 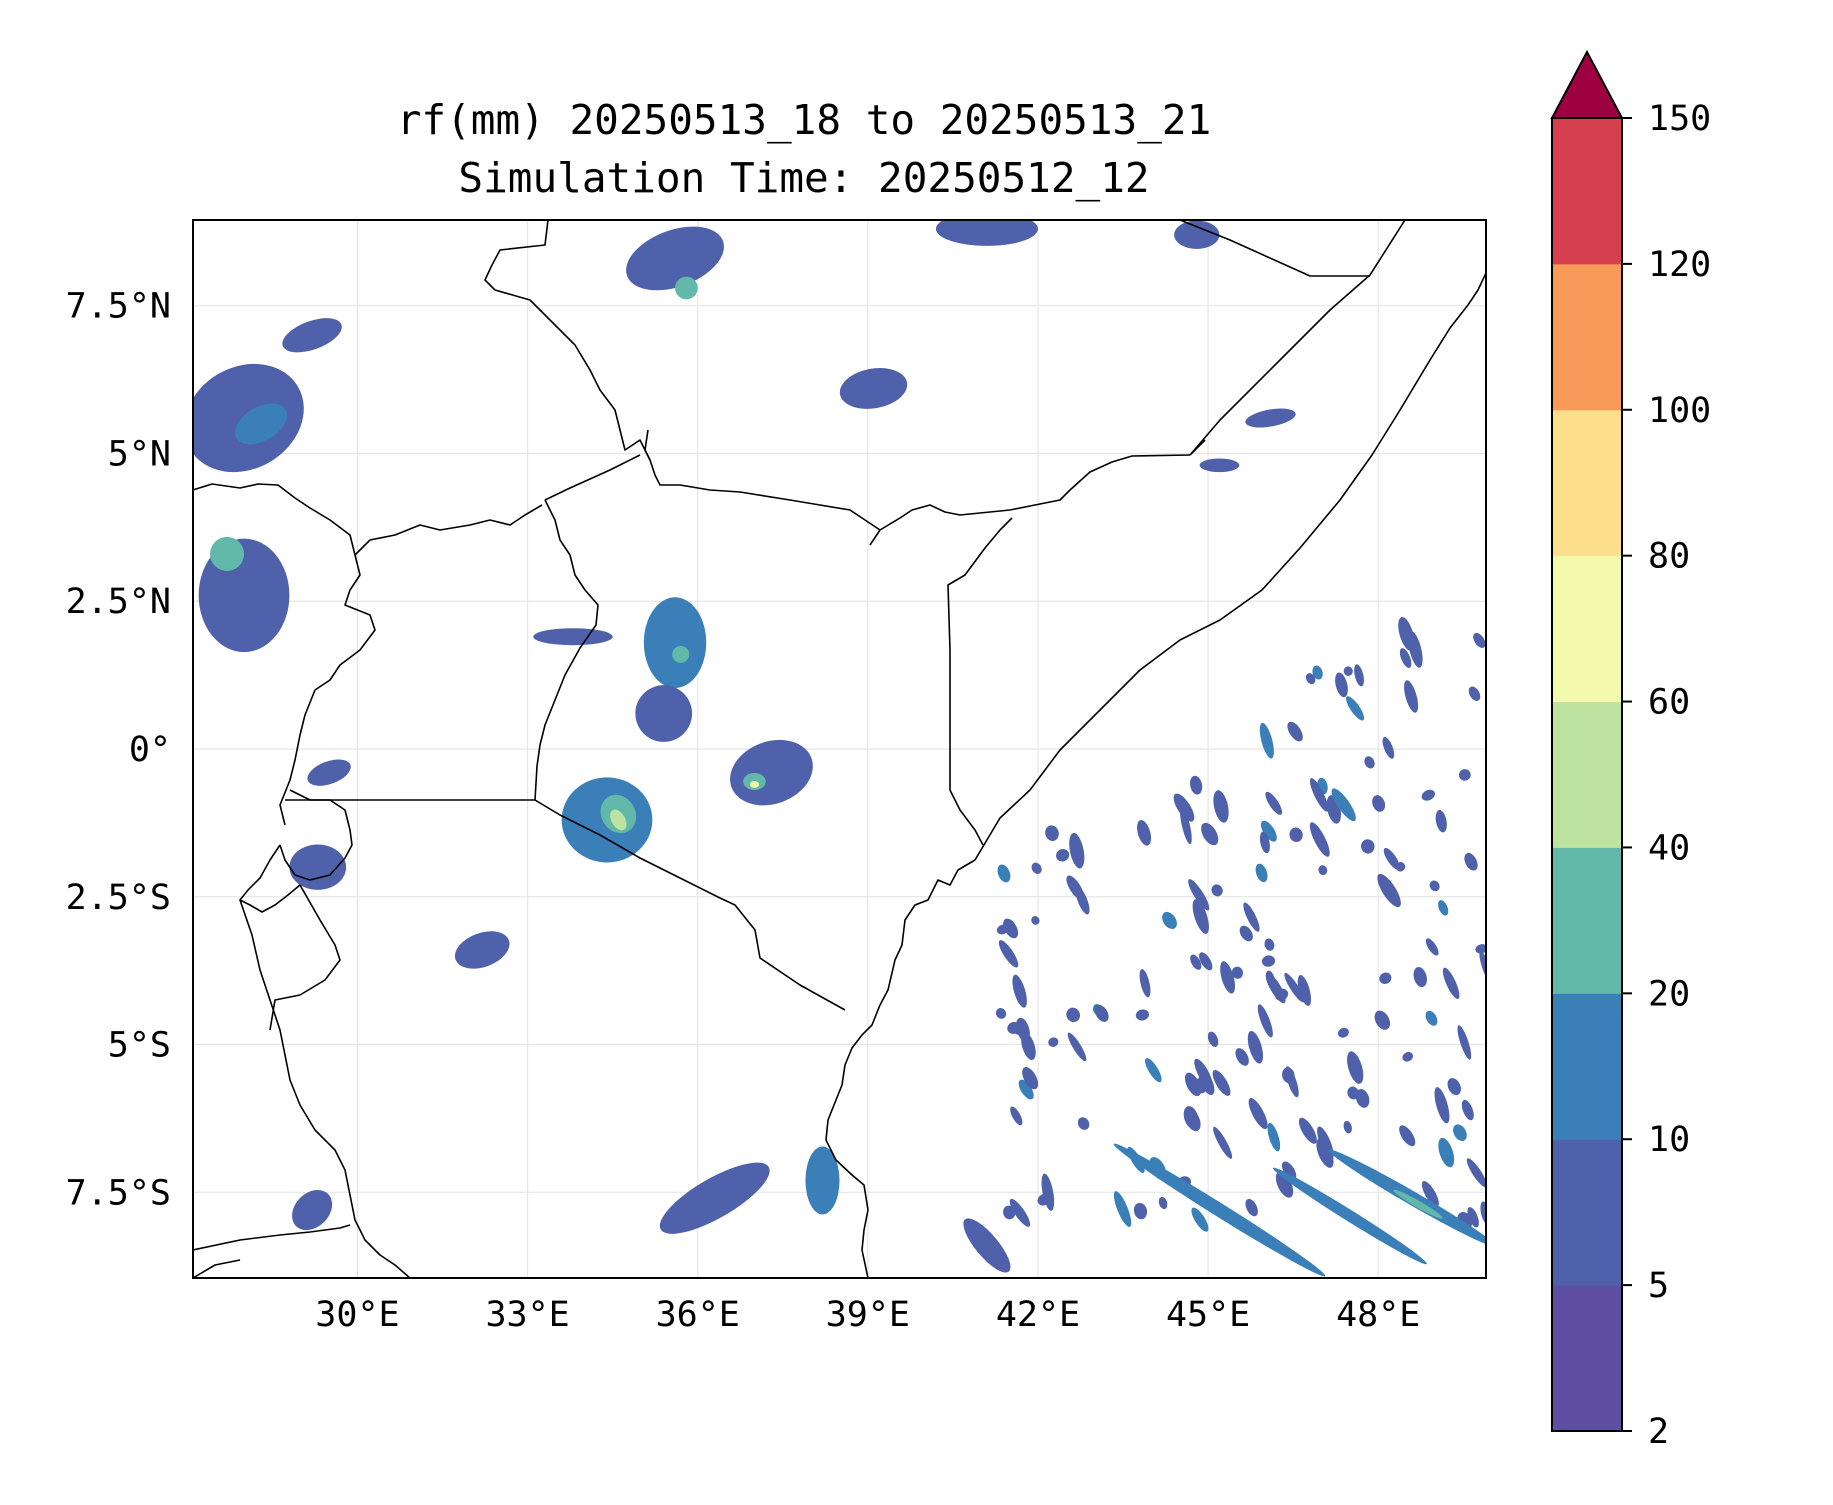 What do you see at coordinates (327, 690) in the screenshot?
I see `border-uganda-drc` at bounding box center [327, 690].